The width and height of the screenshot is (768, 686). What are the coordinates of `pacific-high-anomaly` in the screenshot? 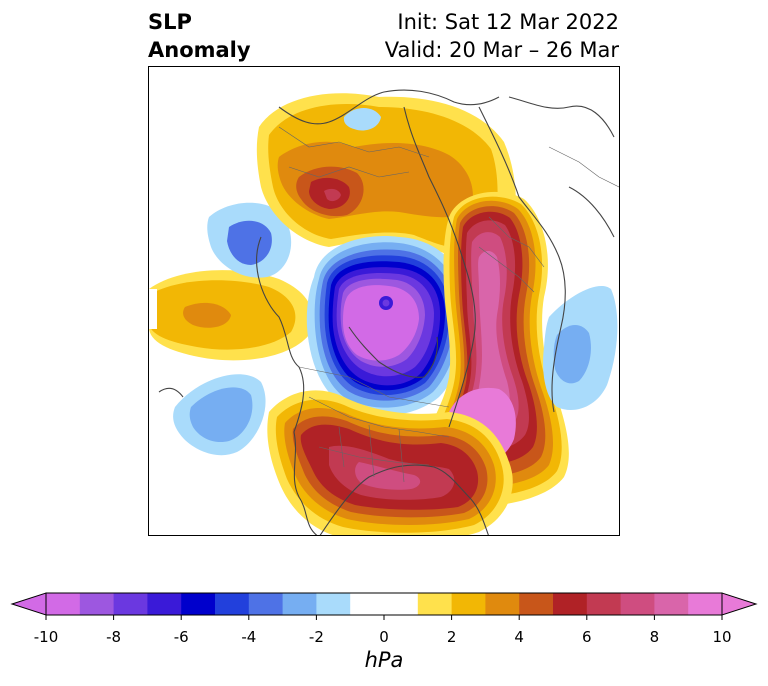 It's located at (231, 315).